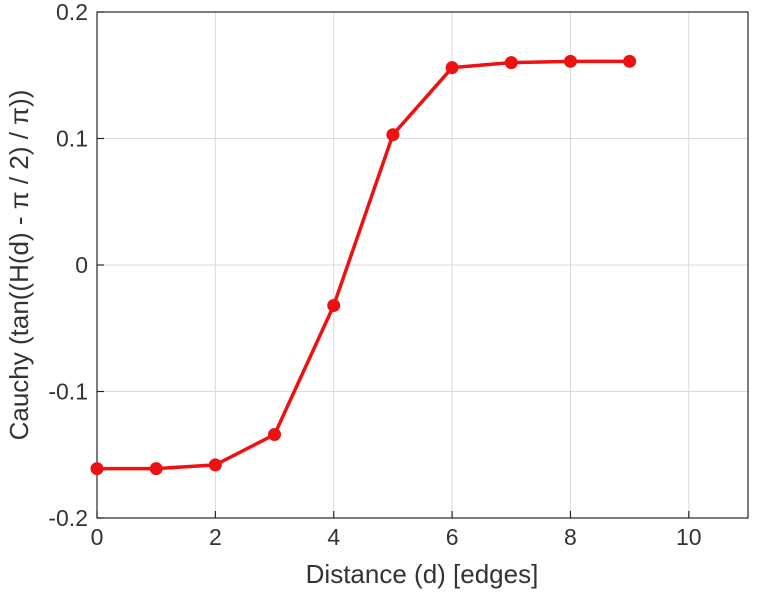 Image resolution: width=764 pixels, height=600 pixels. Describe the element at coordinates (452, 537) in the screenshot. I see `x-tick-label: 6` at that location.